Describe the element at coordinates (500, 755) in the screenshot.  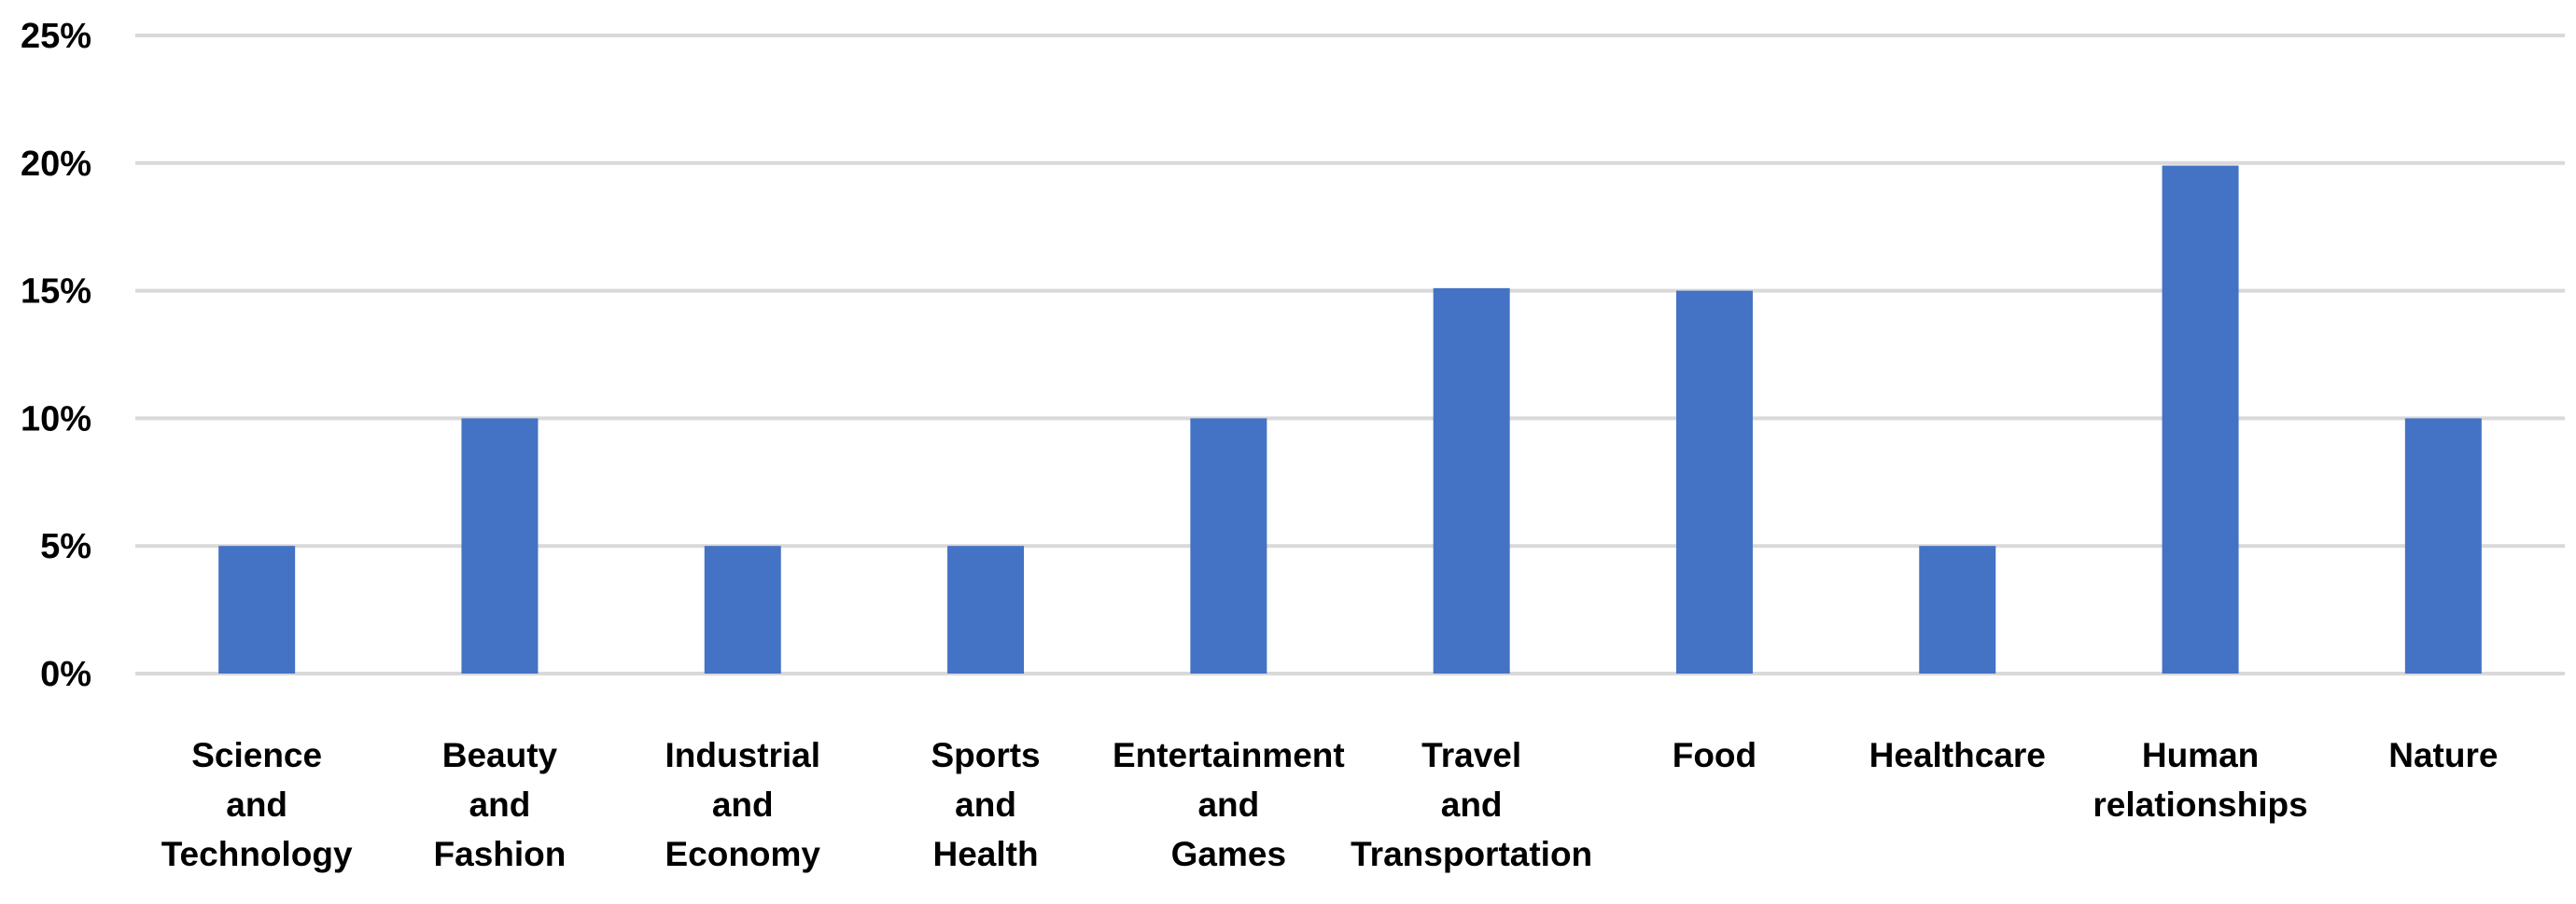
I see `x-category-label-line: Beauty` at that location.